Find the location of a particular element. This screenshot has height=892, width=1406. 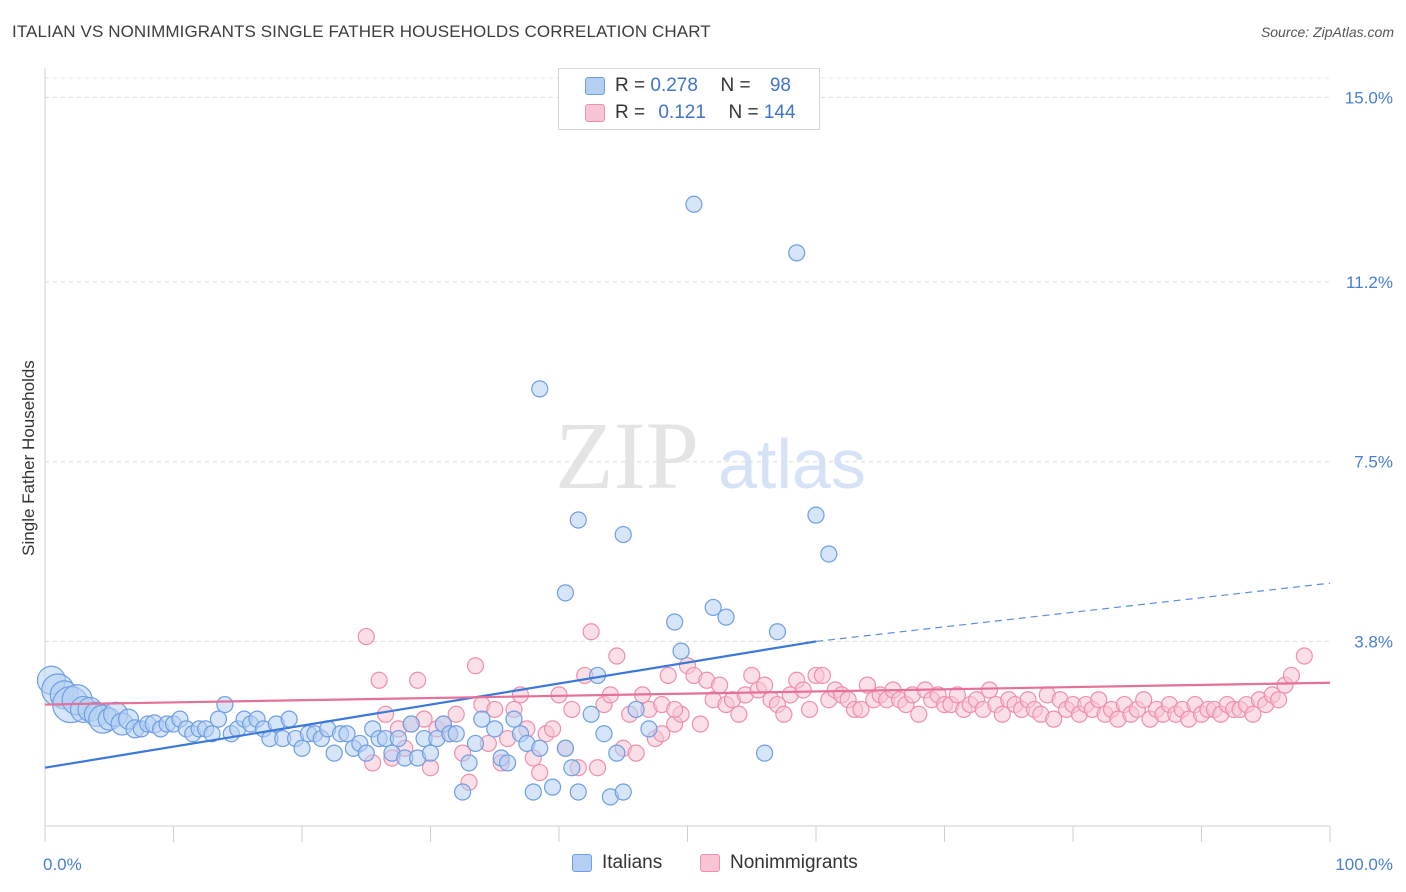

legend-label-italians: Italians is located at coordinates (632, 862).